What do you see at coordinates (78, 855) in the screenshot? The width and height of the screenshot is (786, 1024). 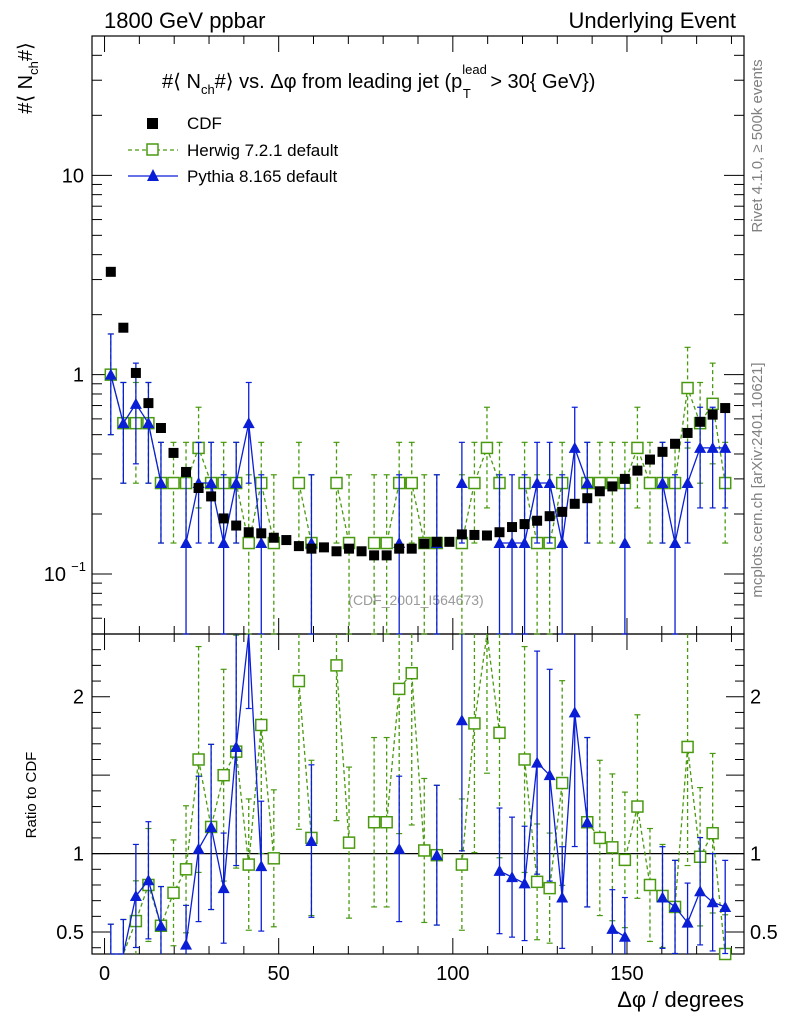 I see `ratio-y-tick-label-left: 1` at bounding box center [78, 855].